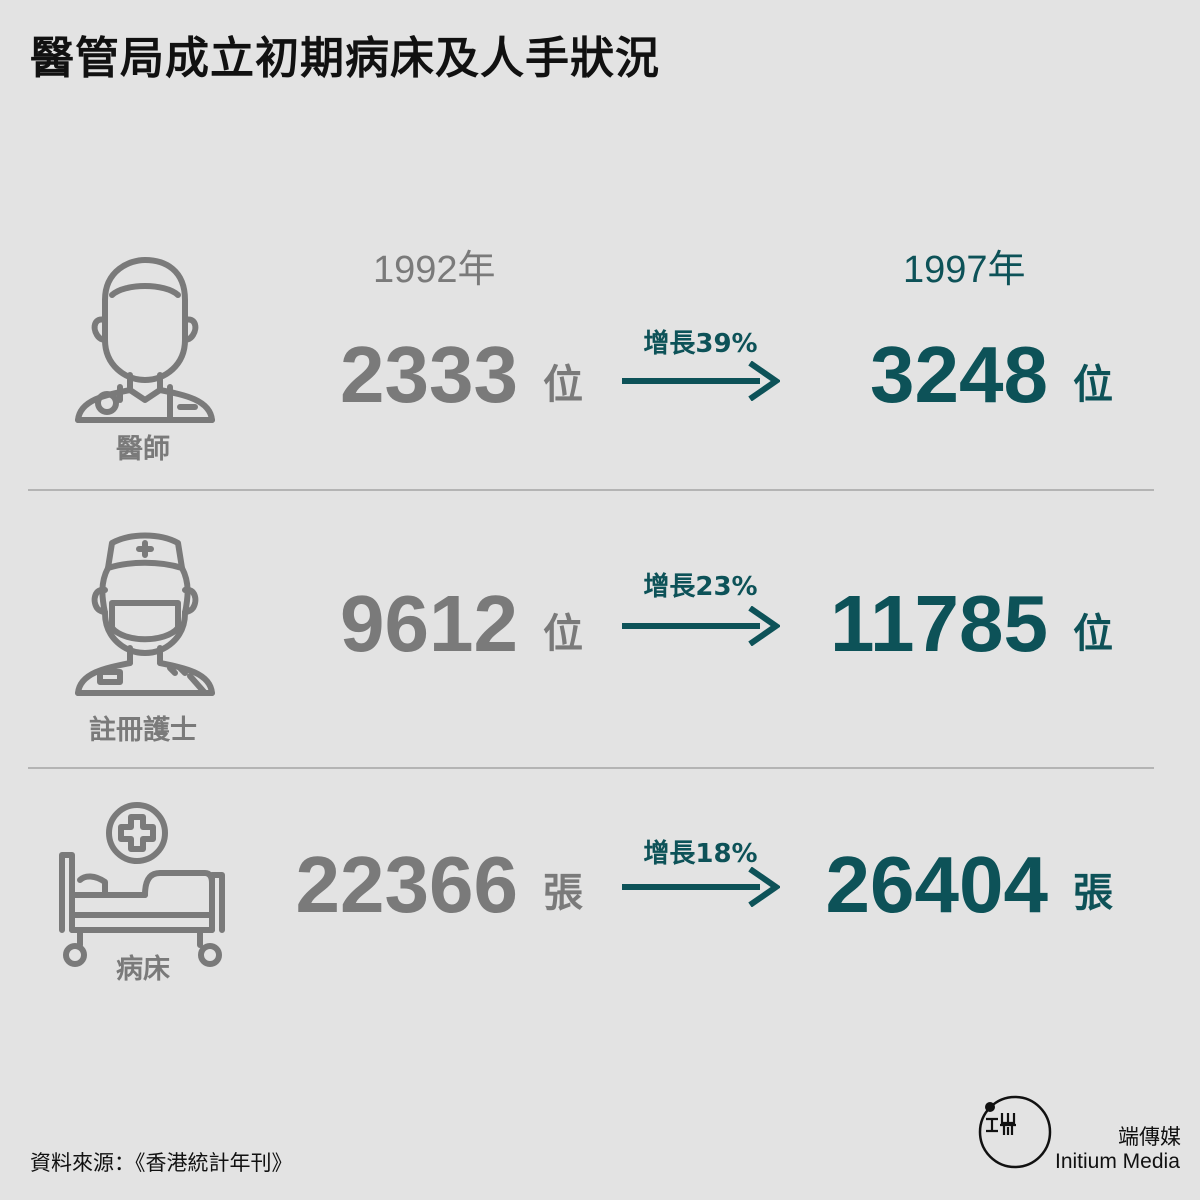  What do you see at coordinates (700, 587) in the screenshot?
I see `nurses-growth: 增長23%` at bounding box center [700, 587].